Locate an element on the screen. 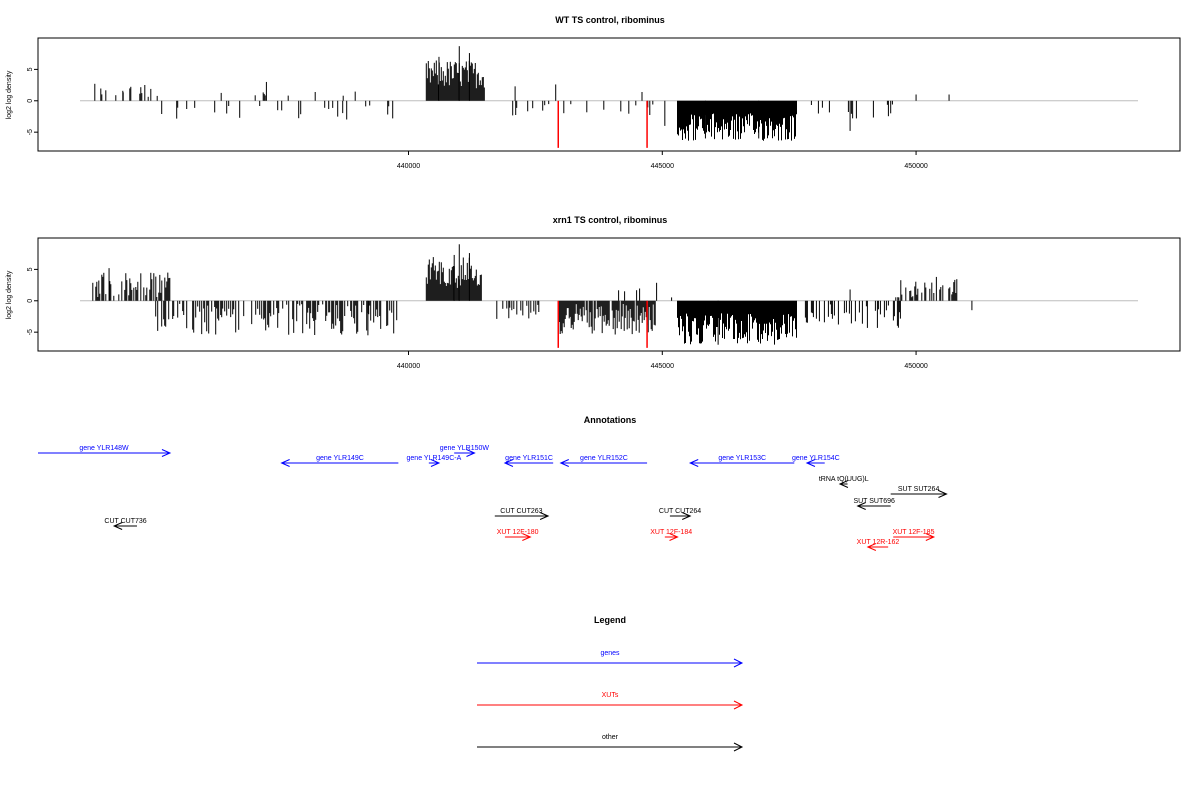  panel-title: WT TS control, ribominus is located at coordinates (610, 20).